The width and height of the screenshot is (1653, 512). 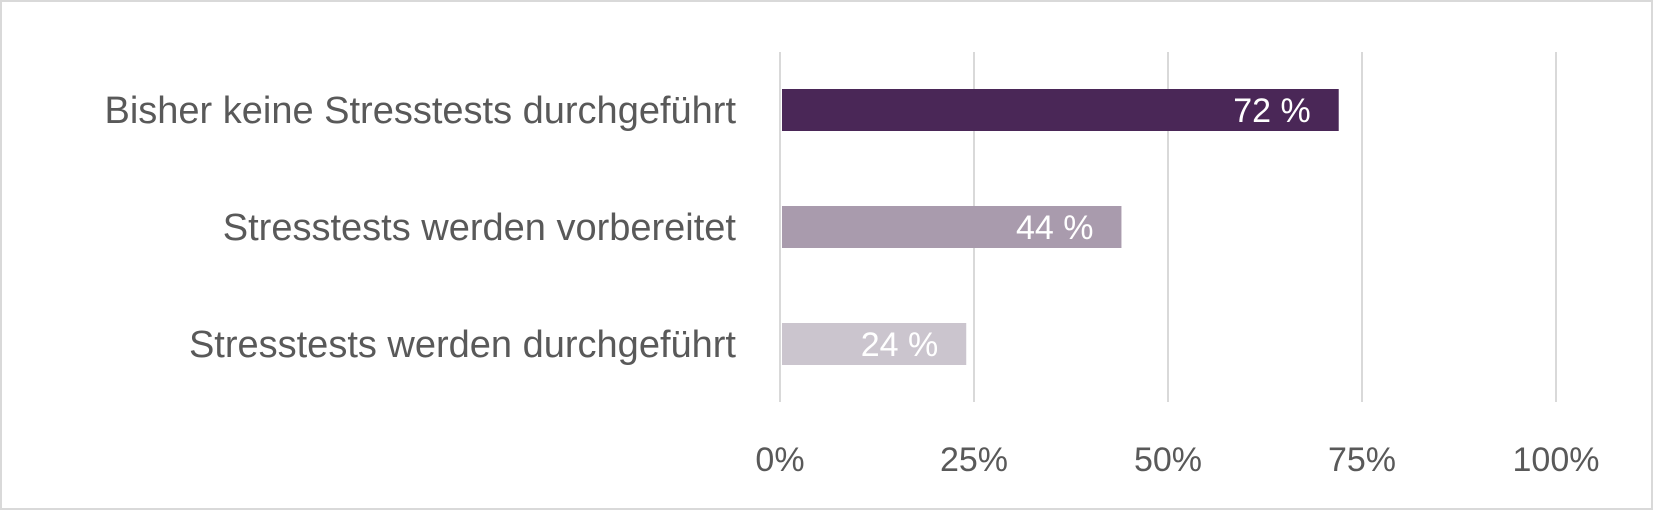 I want to click on data-label: 24 %, so click(x=900, y=345).